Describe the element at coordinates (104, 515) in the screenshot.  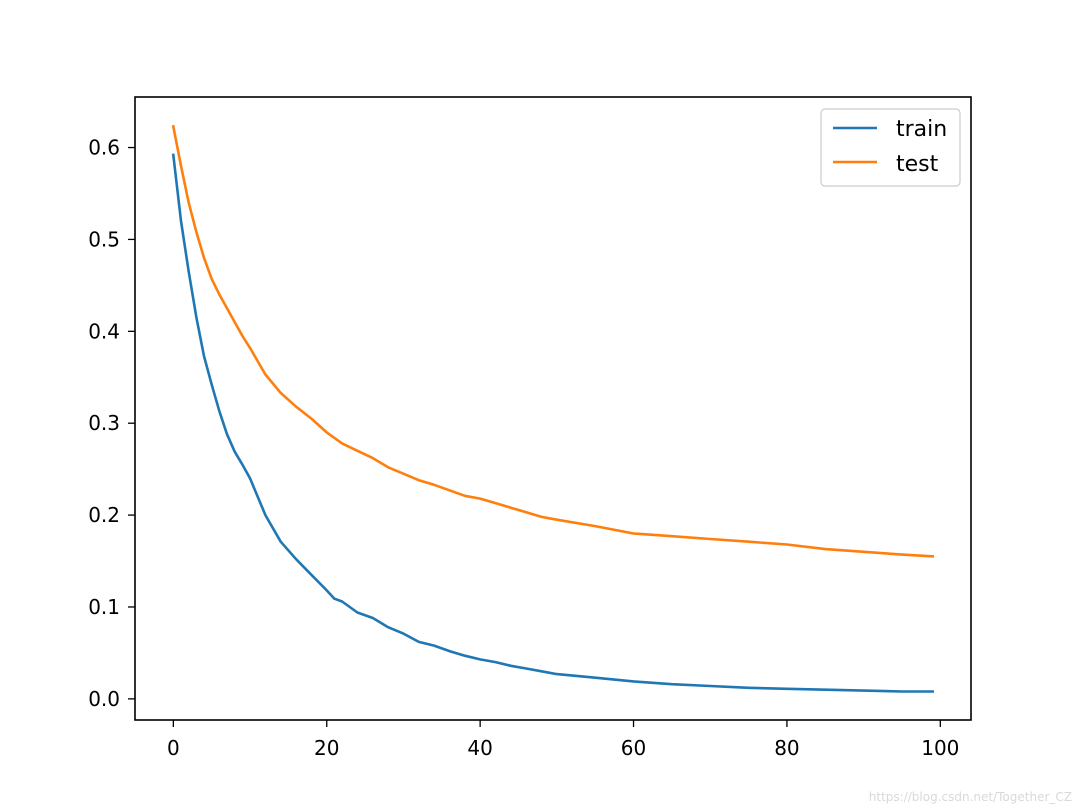
I see `y-tick-label: 0.2` at that location.